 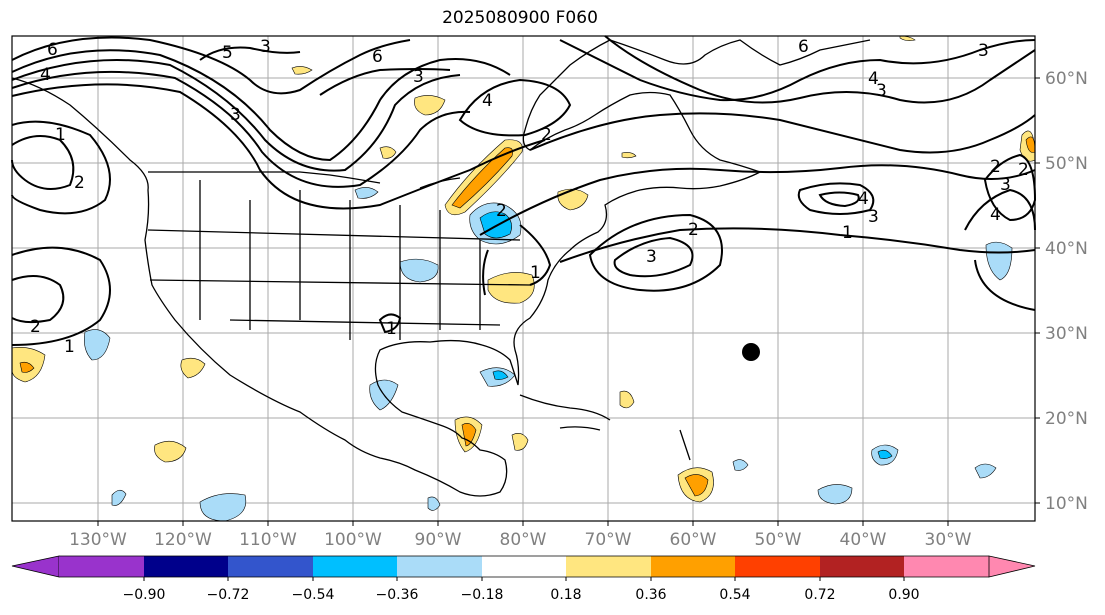 I want to click on colorbar-tick-label: 0.72, so click(x=819, y=595).